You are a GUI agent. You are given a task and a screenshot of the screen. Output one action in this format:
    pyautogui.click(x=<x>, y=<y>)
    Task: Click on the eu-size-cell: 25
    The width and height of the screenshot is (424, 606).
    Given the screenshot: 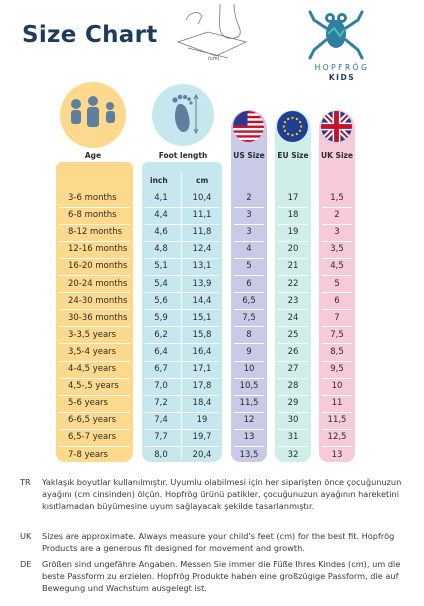 What is the action you would take?
    pyautogui.click(x=293, y=334)
    